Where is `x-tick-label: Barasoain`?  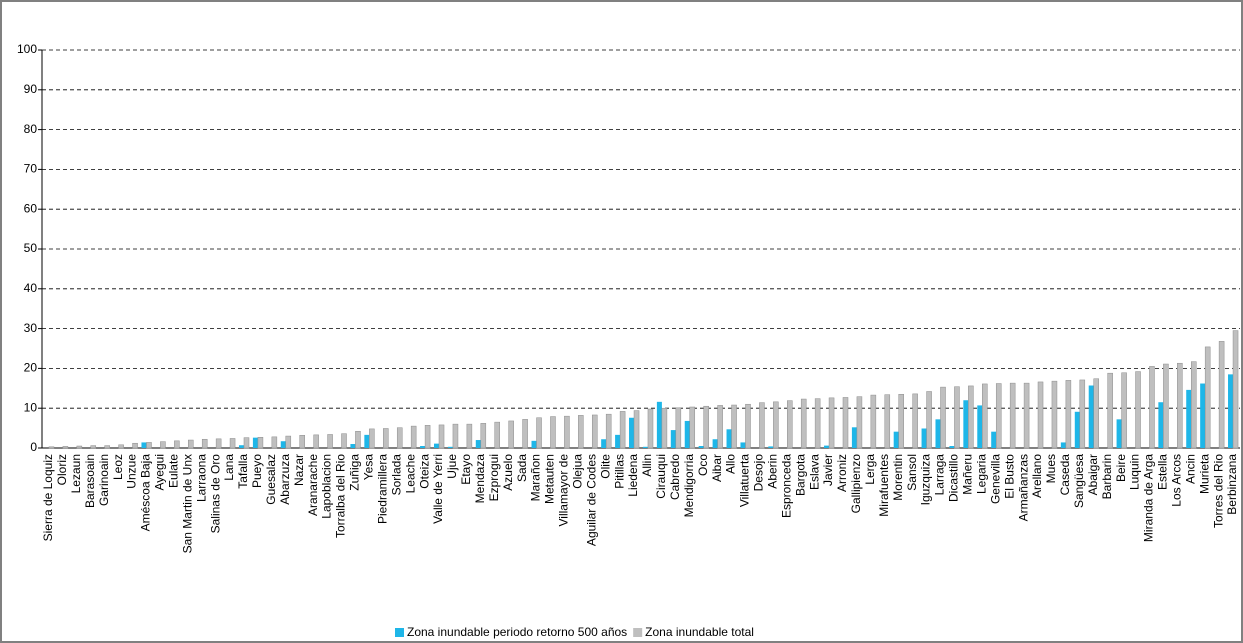 x-tick-label: Barasoain is located at coordinates (90, 481).